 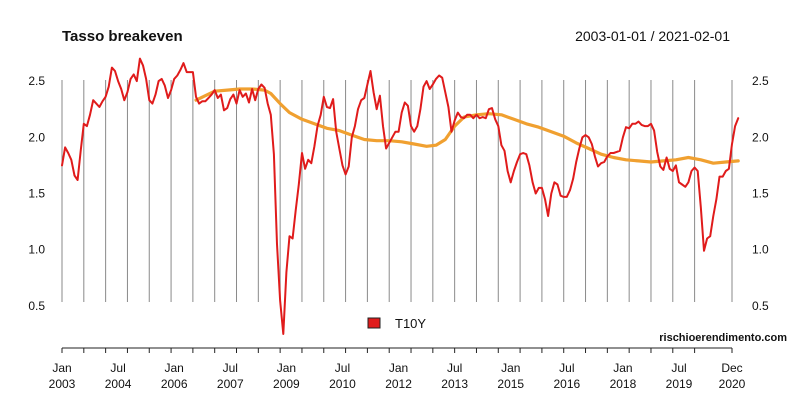 What do you see at coordinates (454, 384) in the screenshot?
I see `x-tick-year: 2013` at bounding box center [454, 384].